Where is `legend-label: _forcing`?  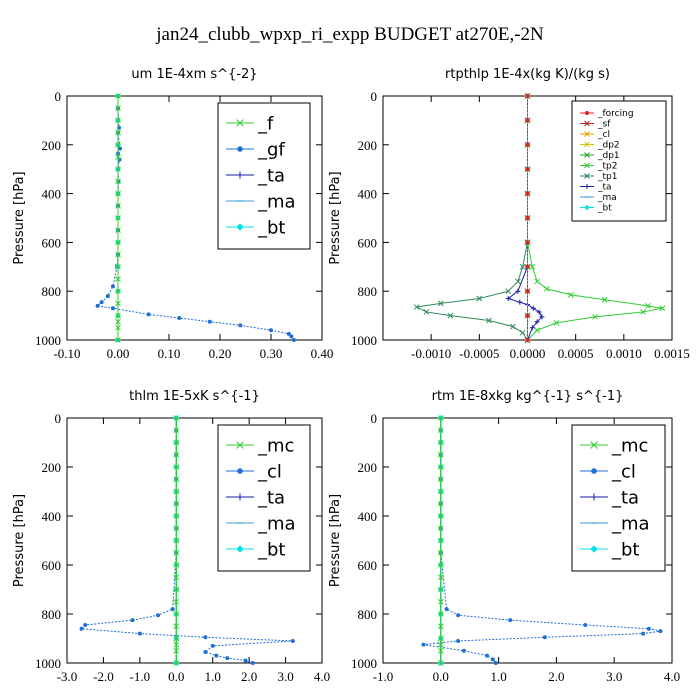
legend-label: _forcing is located at coordinates (615, 114).